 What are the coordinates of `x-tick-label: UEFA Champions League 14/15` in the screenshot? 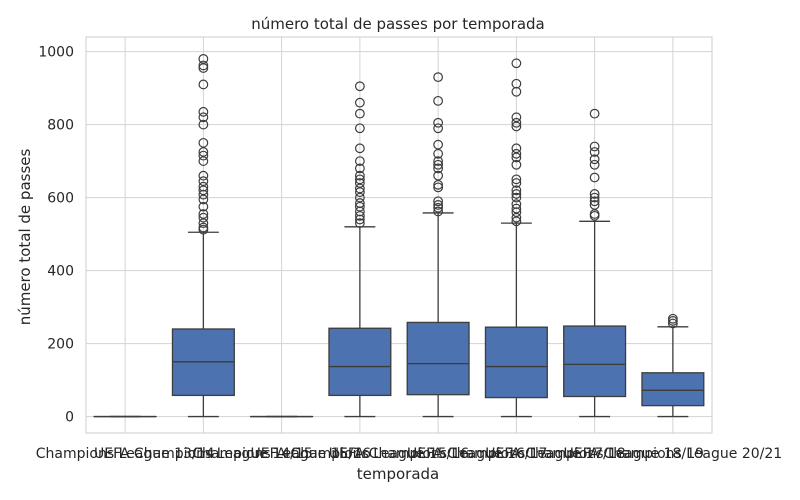 It's located at (203, 454).